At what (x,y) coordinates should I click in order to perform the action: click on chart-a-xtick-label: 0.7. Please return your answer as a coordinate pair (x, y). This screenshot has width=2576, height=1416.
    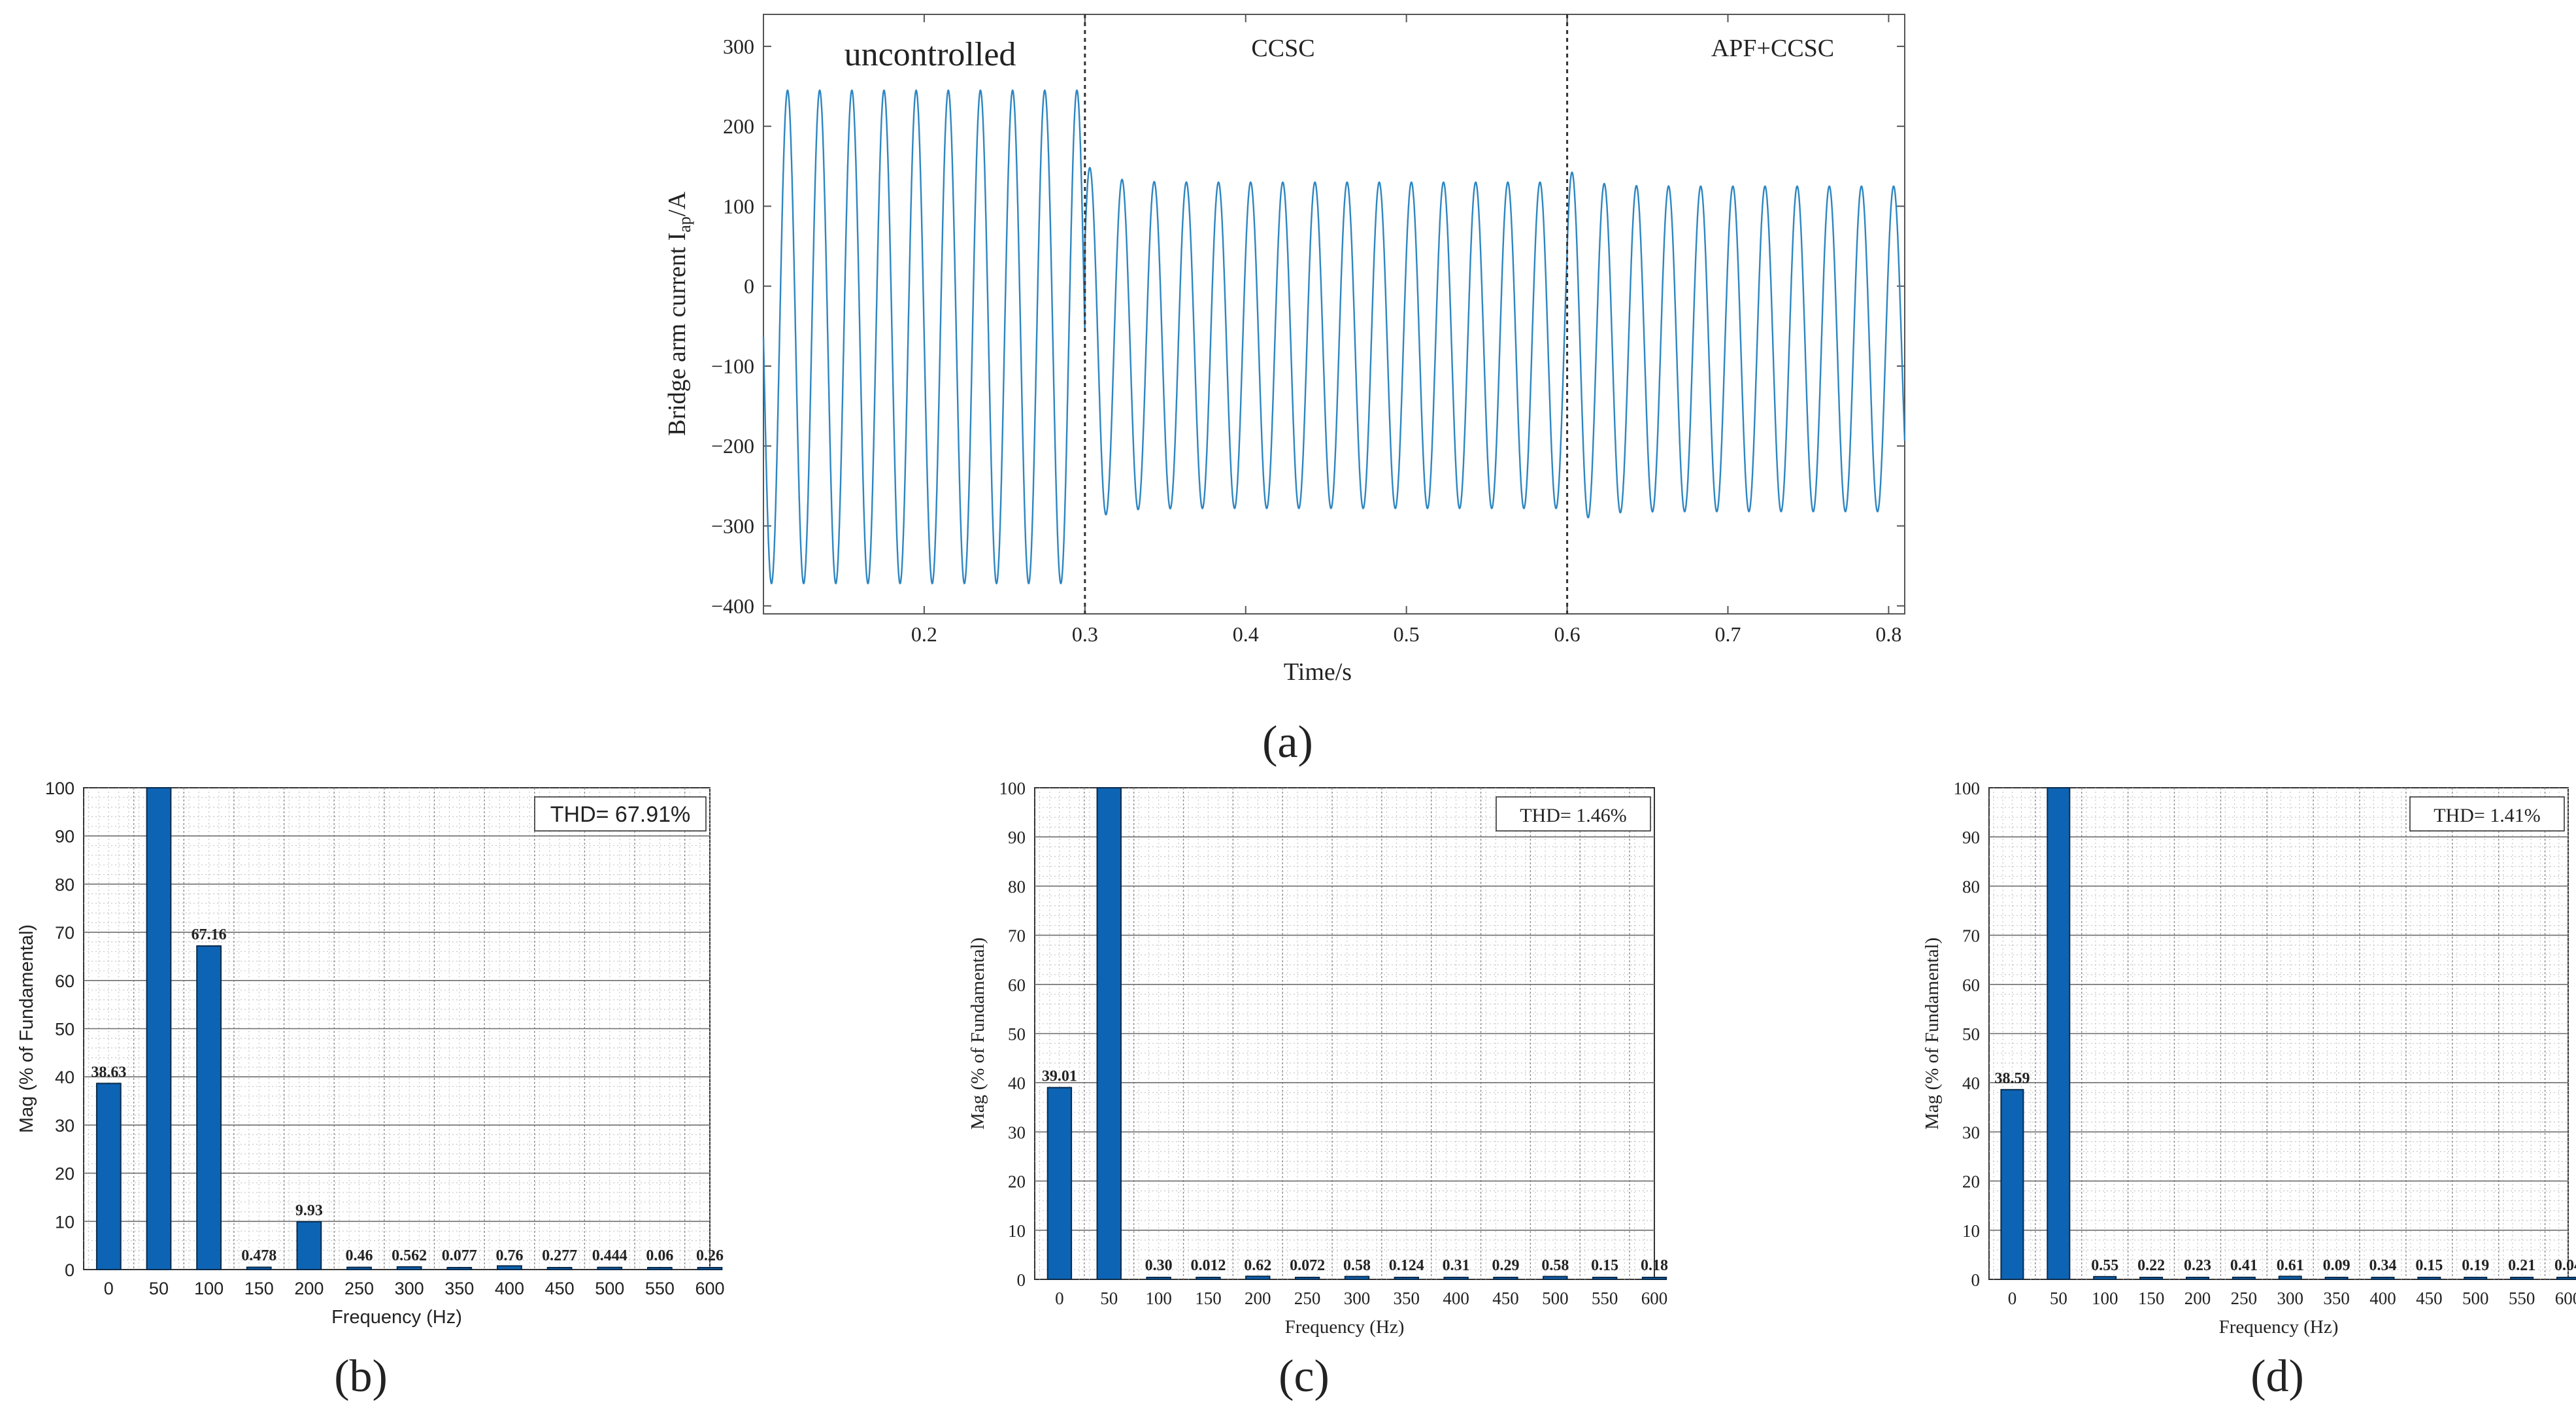
    Looking at the image, I should click on (1728, 634).